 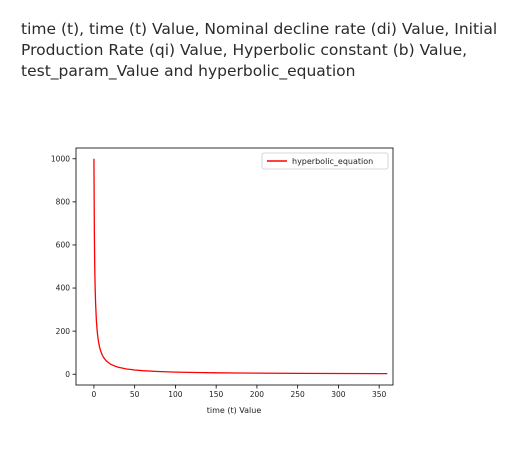 What do you see at coordinates (234, 410) in the screenshot?
I see `x-axis-label: time (t) Value` at bounding box center [234, 410].